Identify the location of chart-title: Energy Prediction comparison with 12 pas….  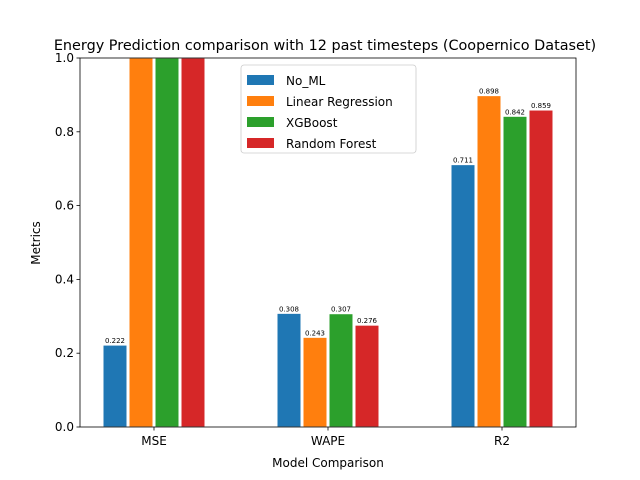
(325, 46).